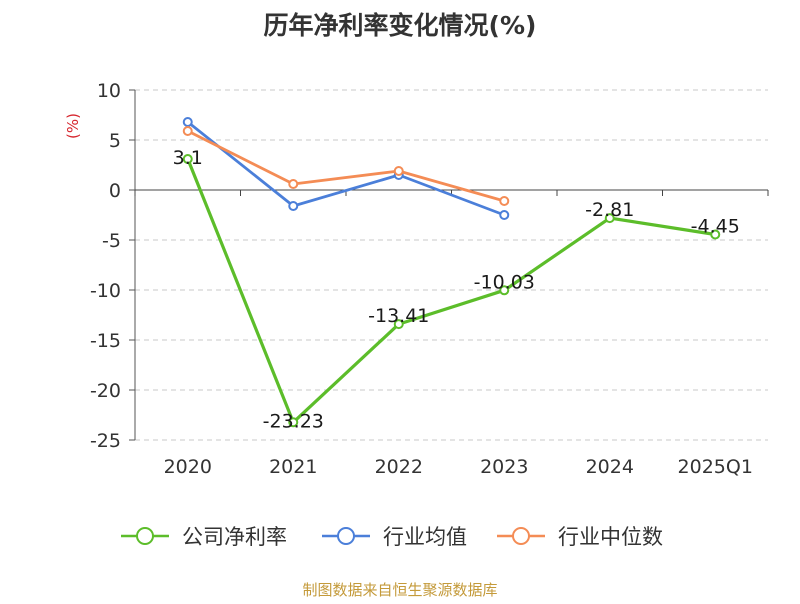  What do you see at coordinates (610, 467) in the screenshot?
I see `x-tick-label: 2024` at bounding box center [610, 467].